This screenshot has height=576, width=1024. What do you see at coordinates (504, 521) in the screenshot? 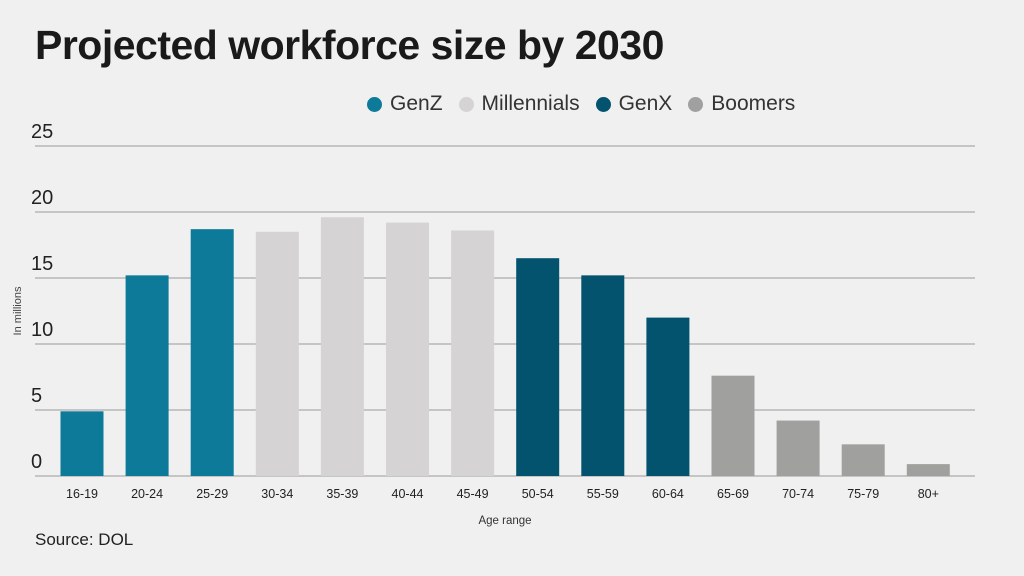
I see `x-axis-label: Age range` at bounding box center [504, 521].